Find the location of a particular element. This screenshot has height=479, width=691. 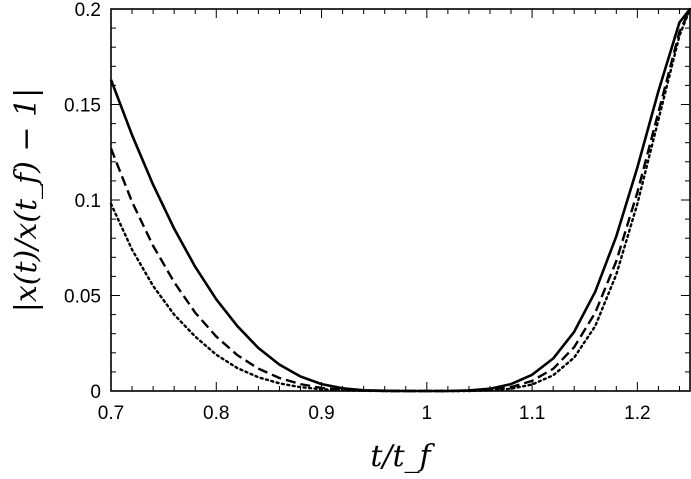

x-tick-label: 0.7 is located at coordinates (111, 413).